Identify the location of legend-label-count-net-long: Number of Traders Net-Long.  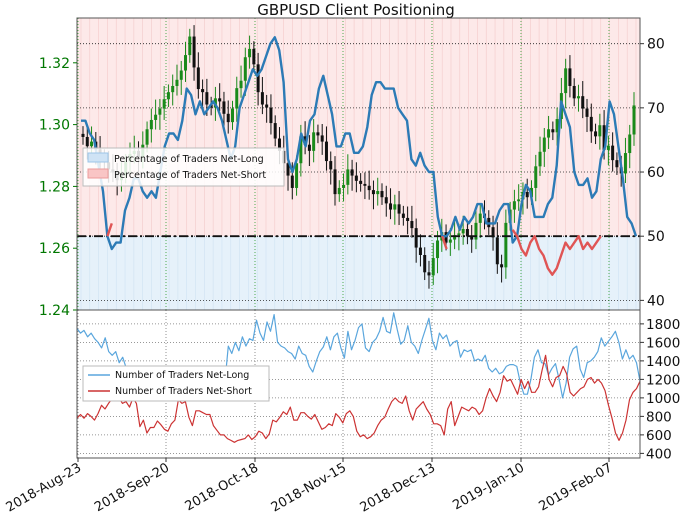
(182, 375).